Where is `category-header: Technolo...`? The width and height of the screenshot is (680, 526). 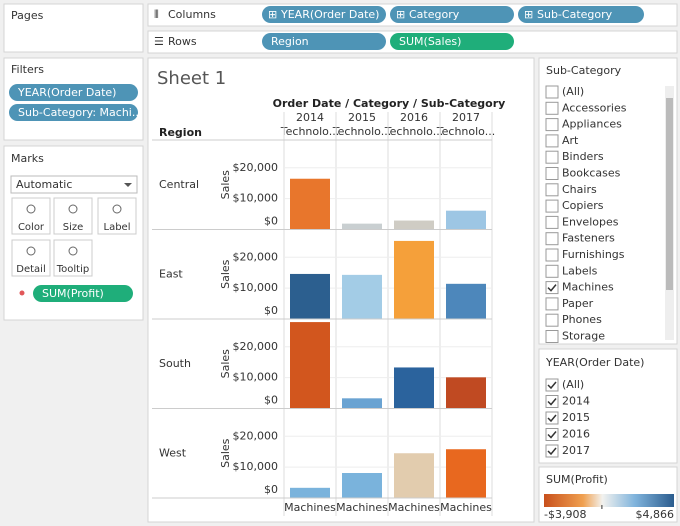
category-header: Technolo... is located at coordinates (309, 131).